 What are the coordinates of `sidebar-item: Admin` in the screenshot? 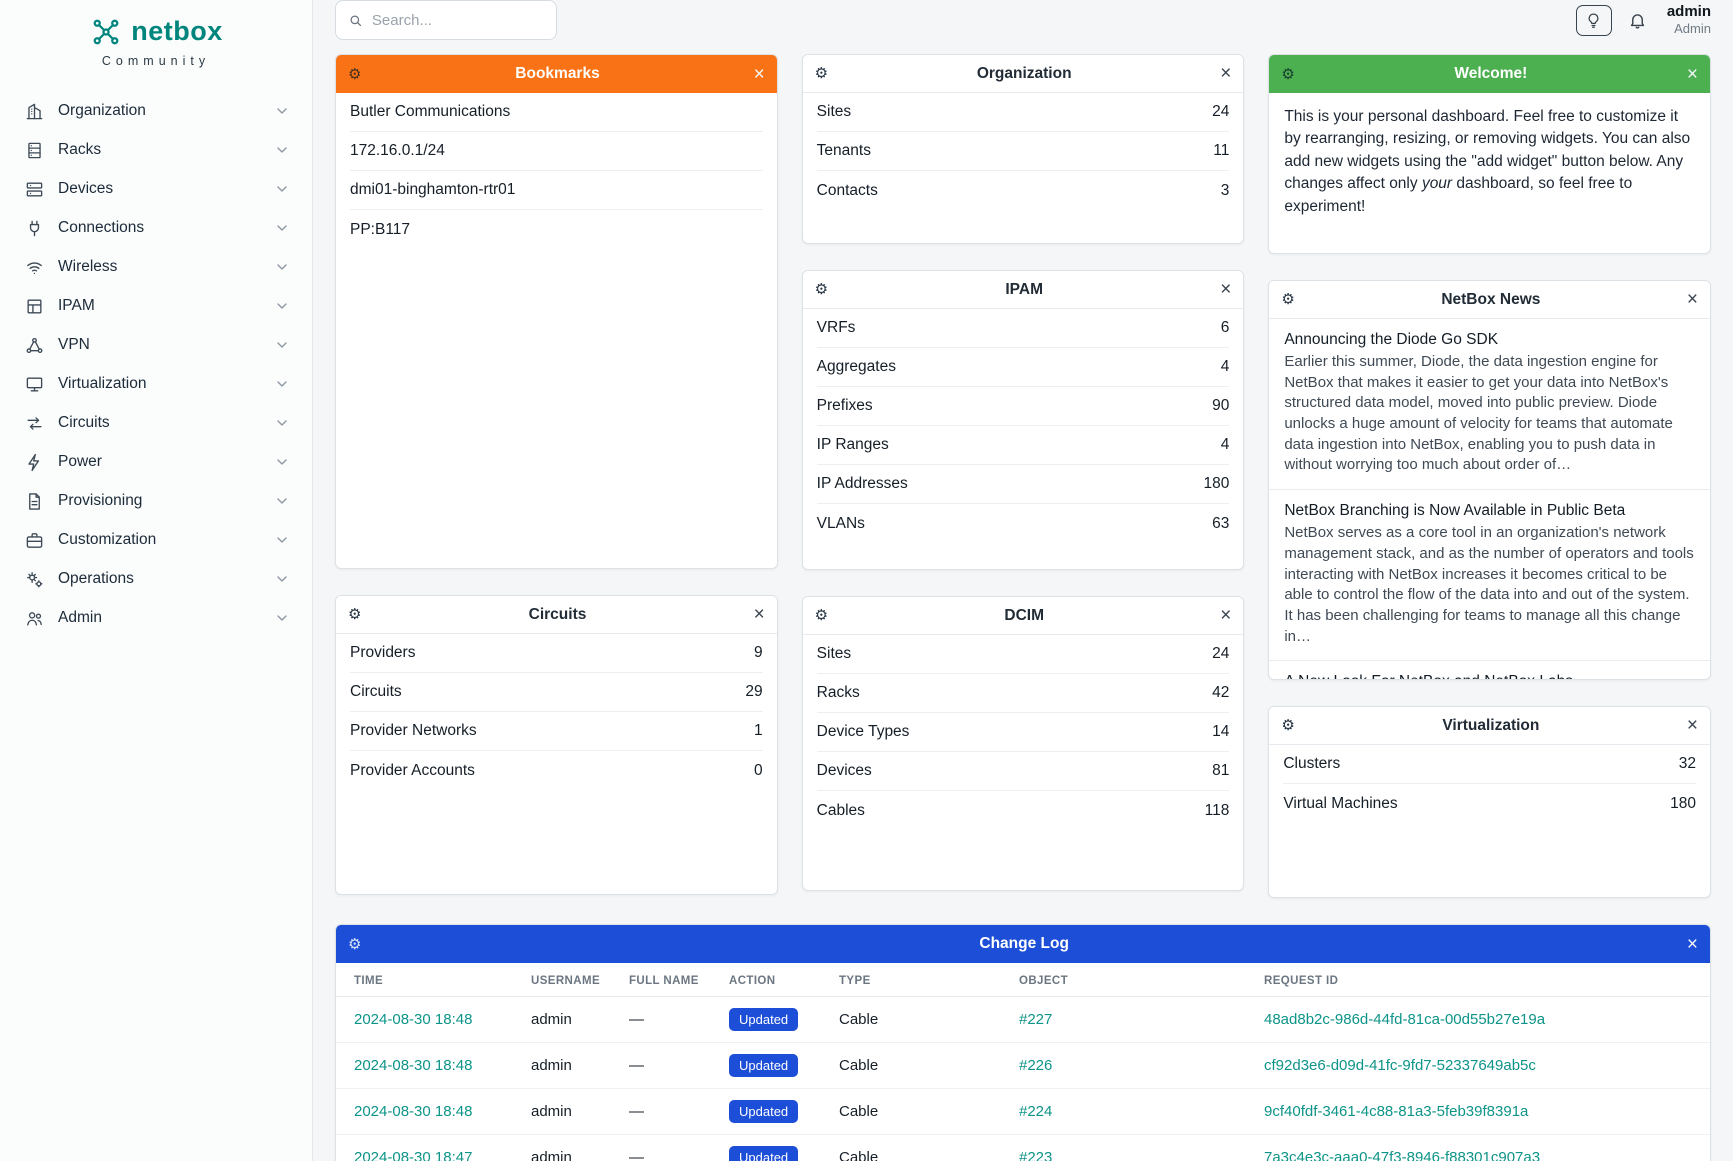 It's located at (156, 618).